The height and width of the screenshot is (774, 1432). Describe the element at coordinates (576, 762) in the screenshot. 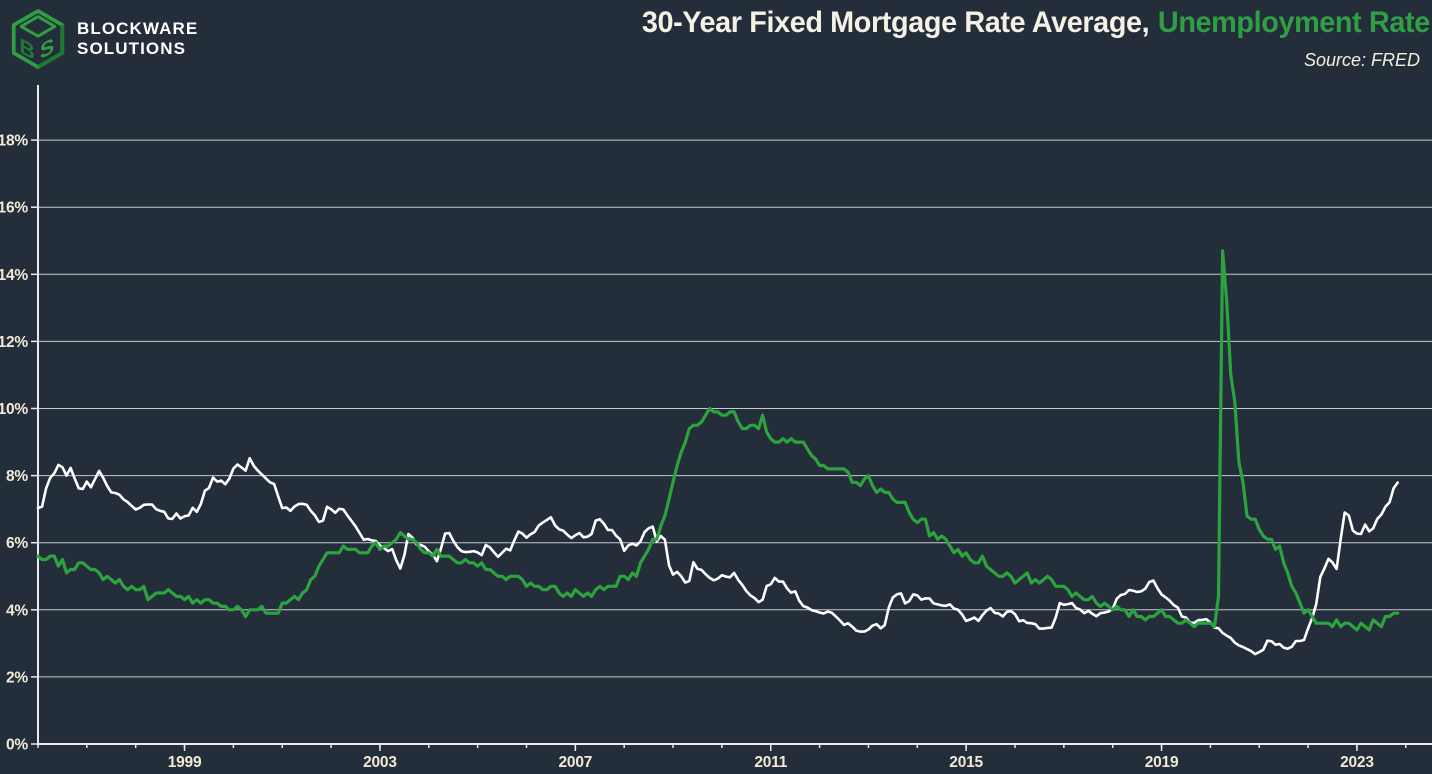

I see `svg-text: 2007` at that location.